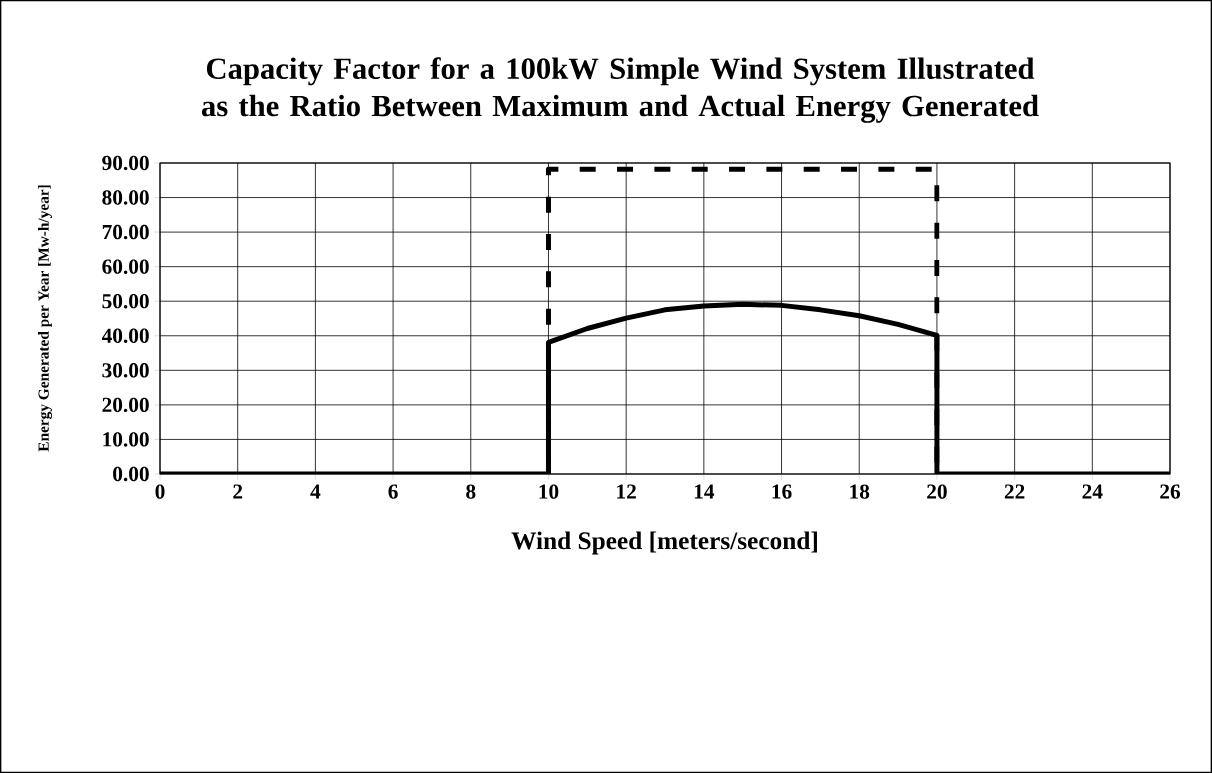 This screenshot has width=1212, height=773. I want to click on x-tick-label: 16, so click(782, 491).